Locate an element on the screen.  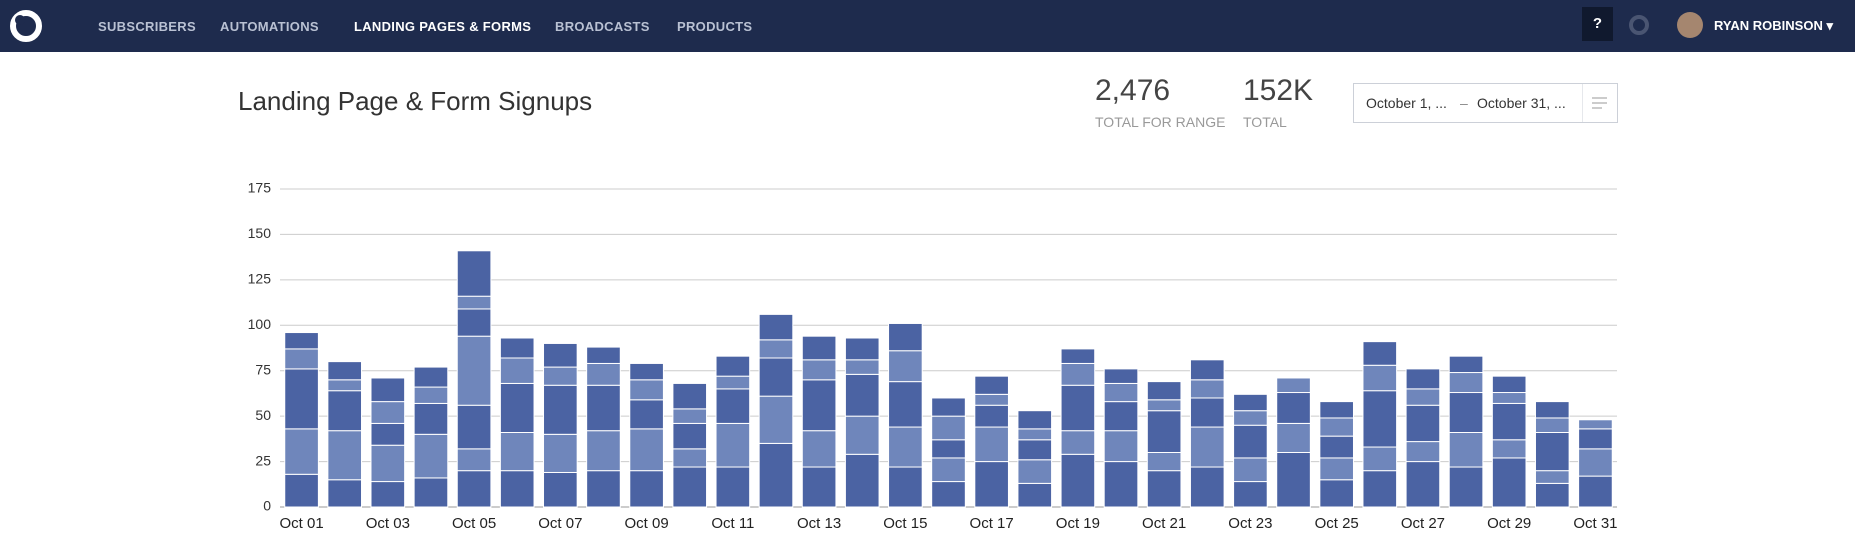
x-tick-label: Oct 07 is located at coordinates (560, 523).